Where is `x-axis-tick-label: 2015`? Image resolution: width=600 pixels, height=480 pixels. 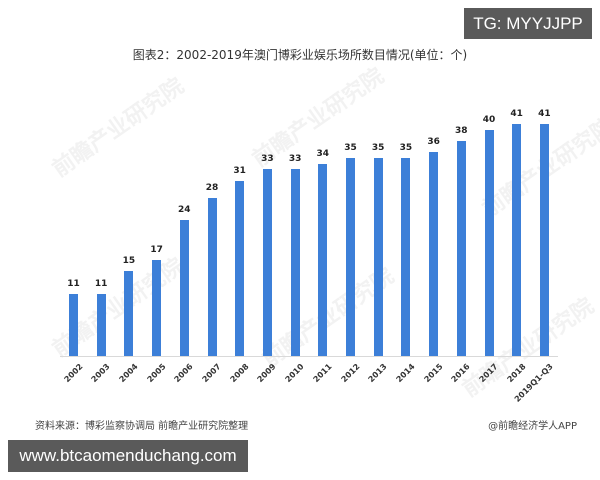 x-axis-tick-label: 2015 is located at coordinates (433, 373).